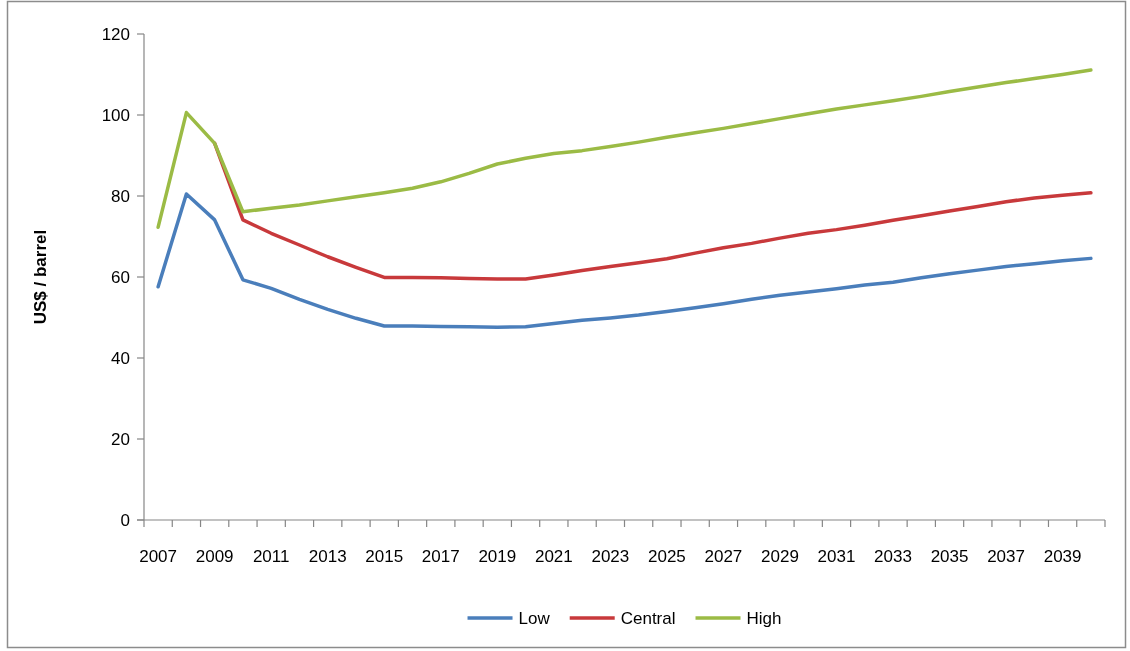 This screenshot has width=1130, height=651. I want to click on x-tick-label: 2011, so click(271, 556).